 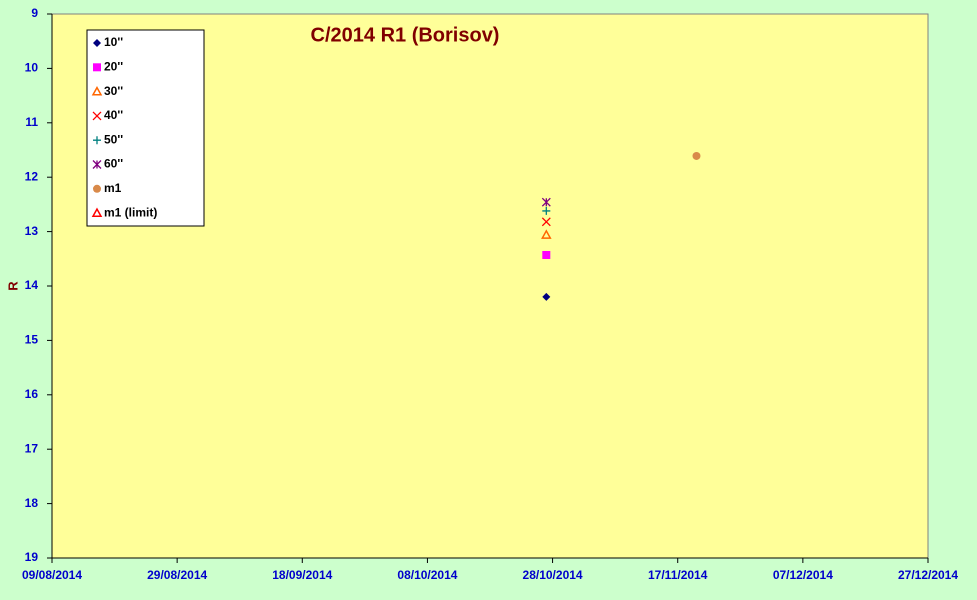 What do you see at coordinates (113, 164) in the screenshot?
I see `legend-label: 60''` at bounding box center [113, 164].